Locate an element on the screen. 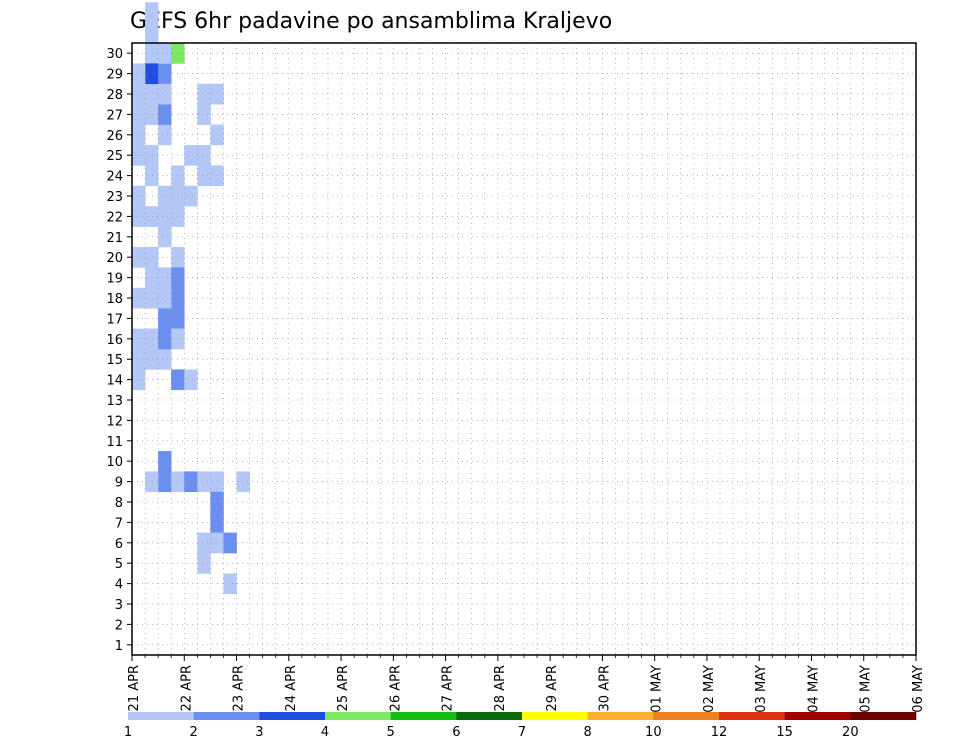  color-legend: 1 2 3 4 5 6 7 8 10 12 15 20 is located at coordinates (520, 726).